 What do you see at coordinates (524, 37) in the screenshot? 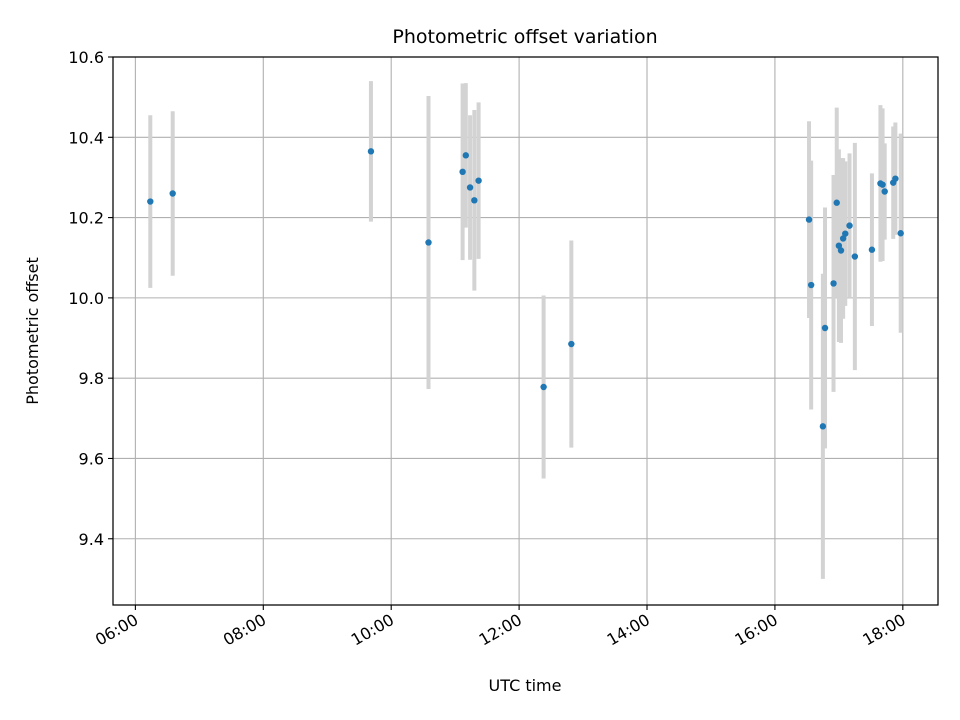
I see `chart-title: Photometric offset variation` at bounding box center [524, 37].